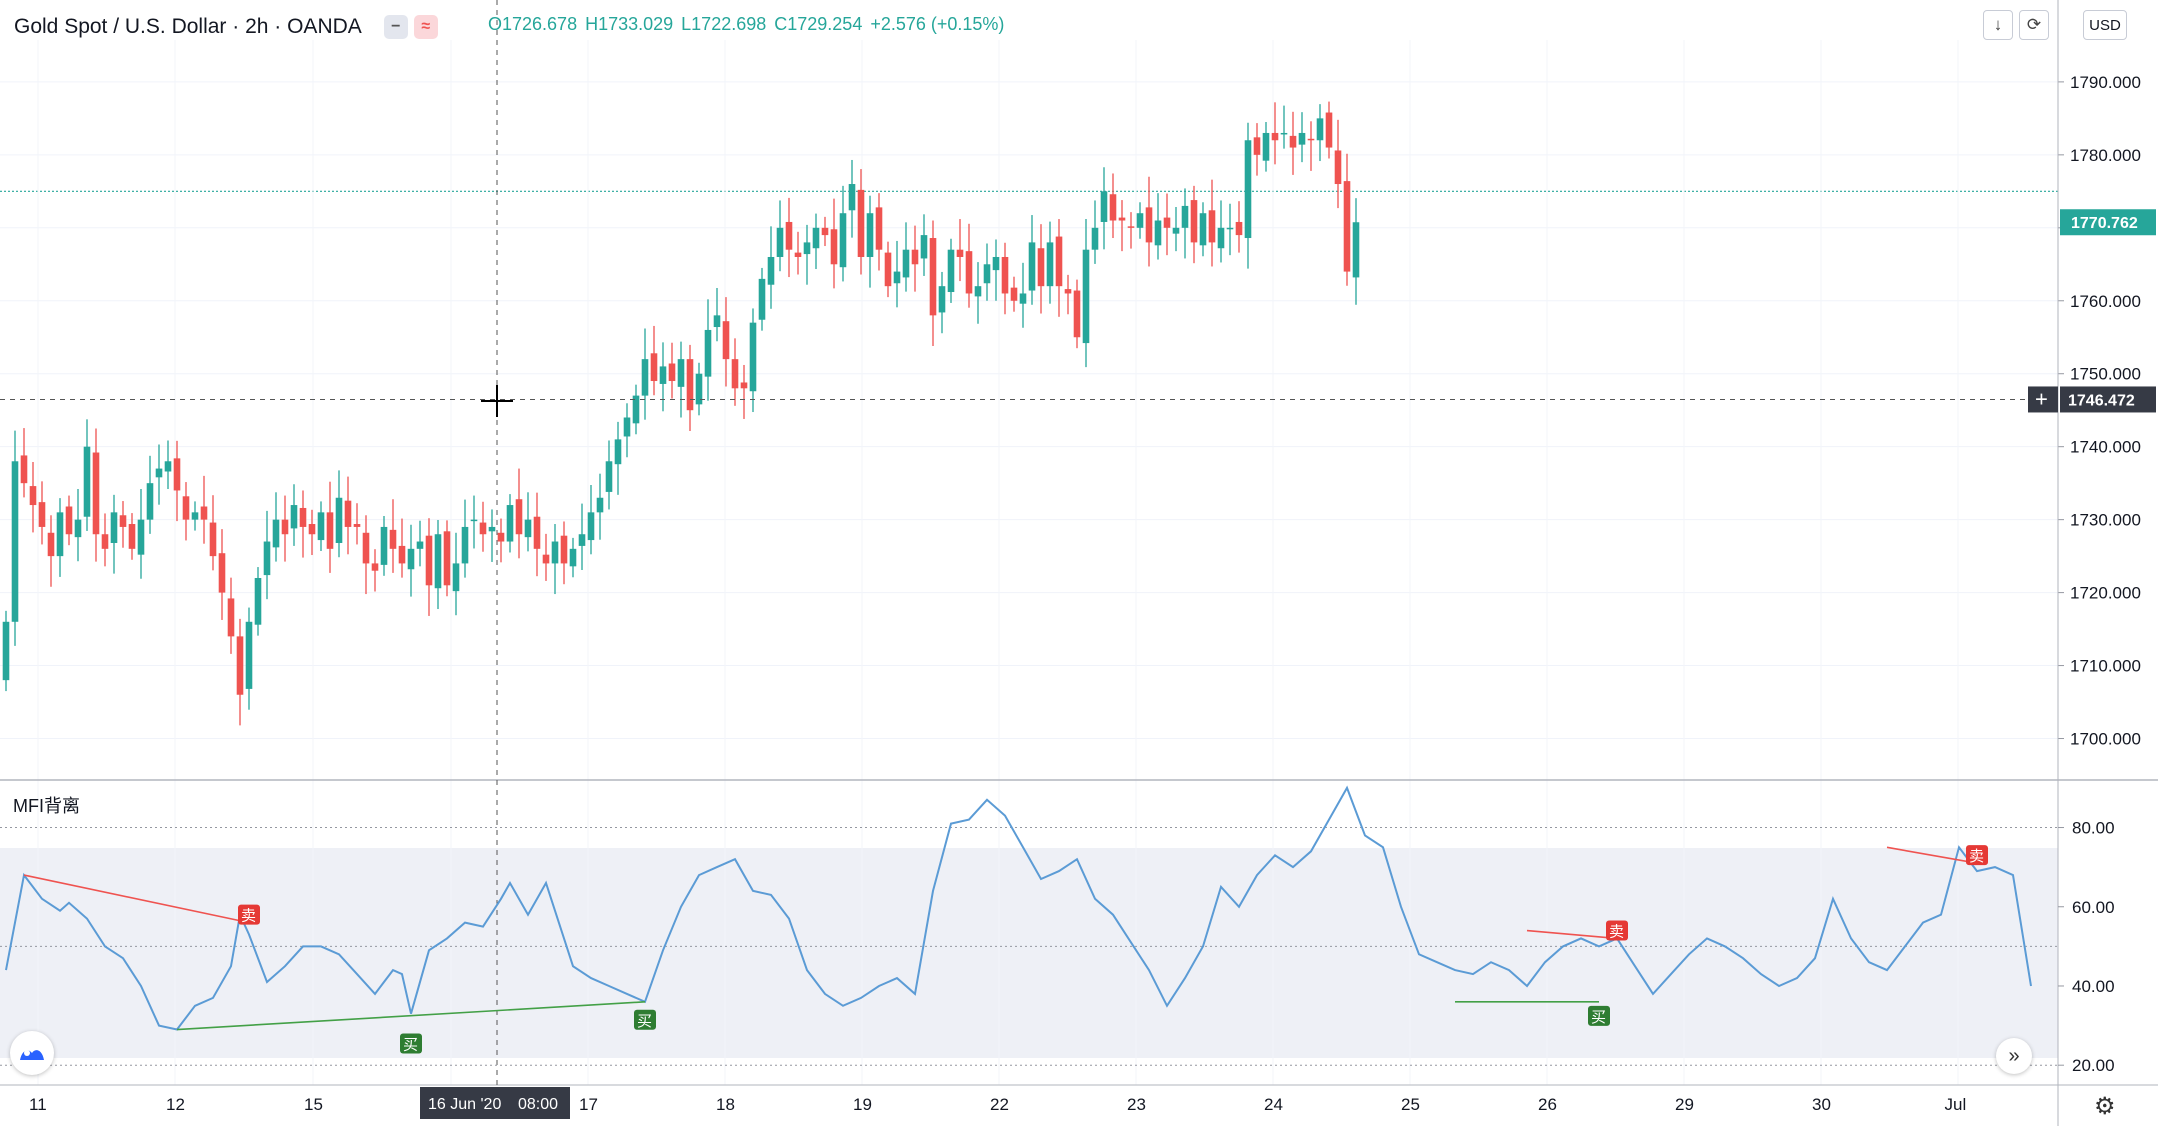 The width and height of the screenshot is (2158, 1126). I want to click on wave-icon: ≈, so click(425, 27).